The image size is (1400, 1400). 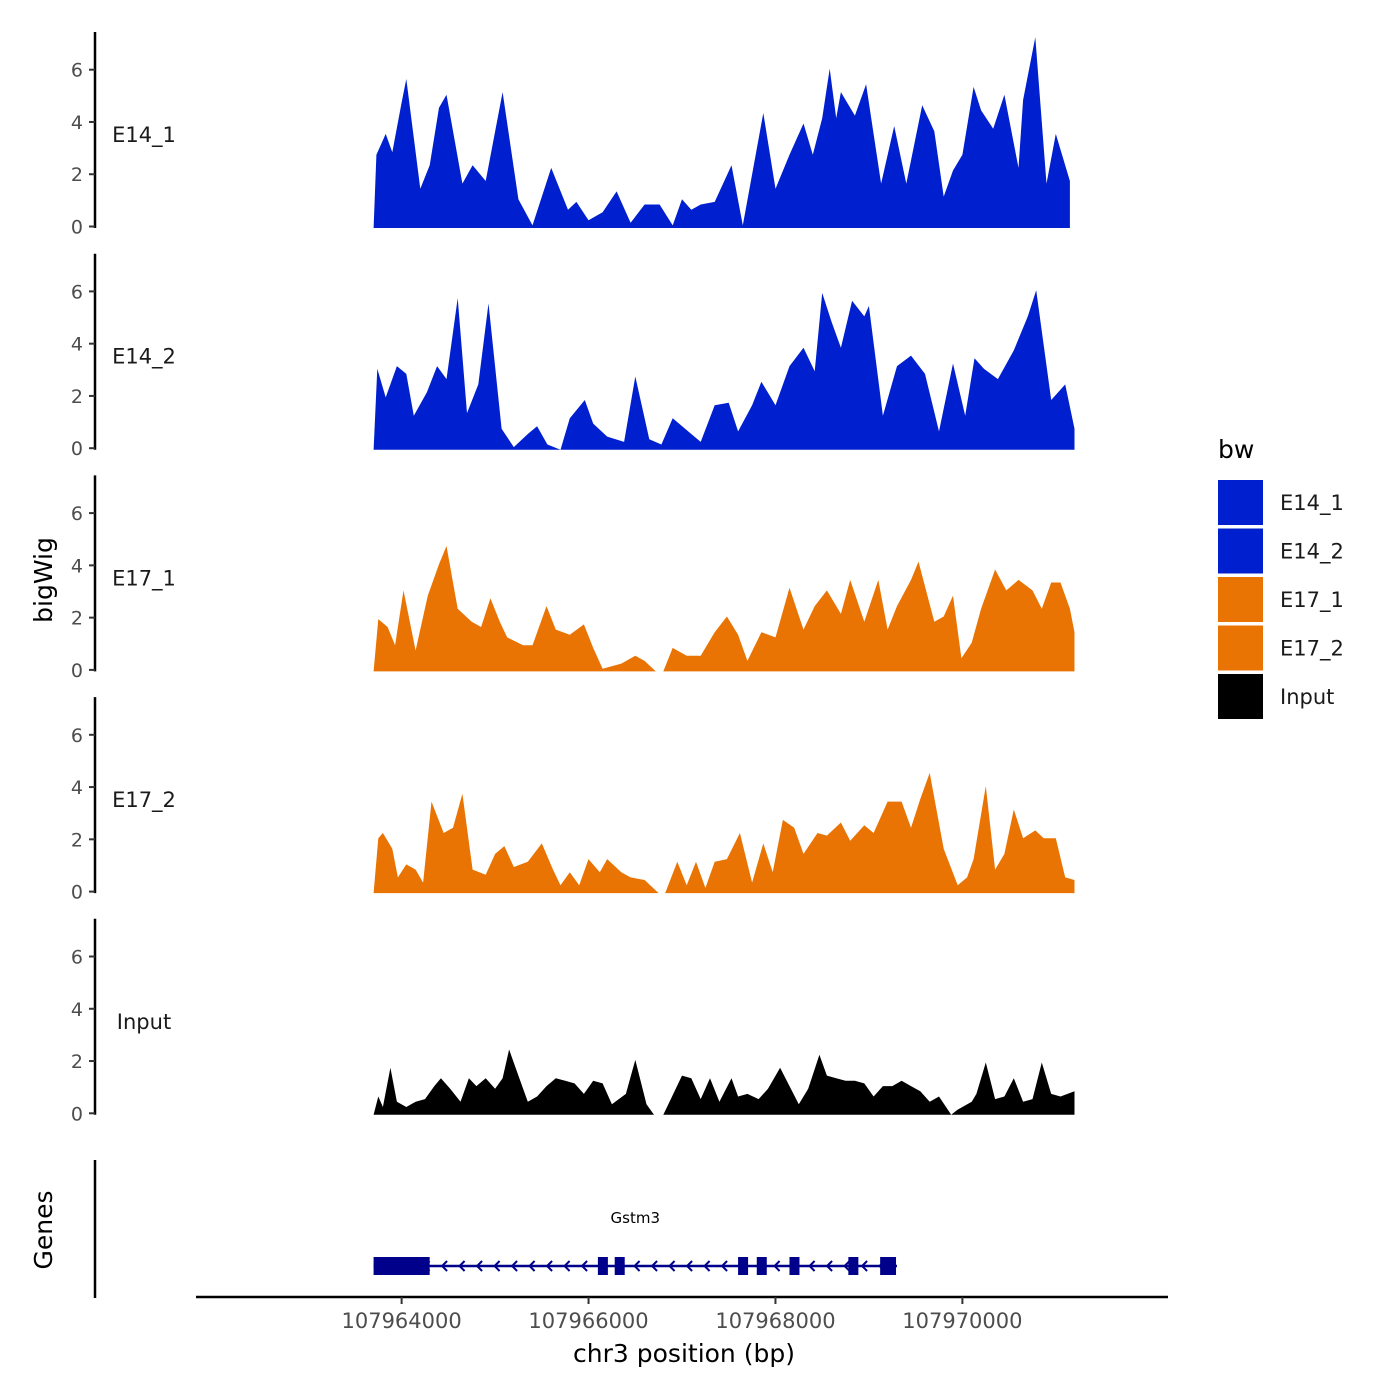 What do you see at coordinates (1312, 552) in the screenshot?
I see `legend-label: E14_2` at bounding box center [1312, 552].